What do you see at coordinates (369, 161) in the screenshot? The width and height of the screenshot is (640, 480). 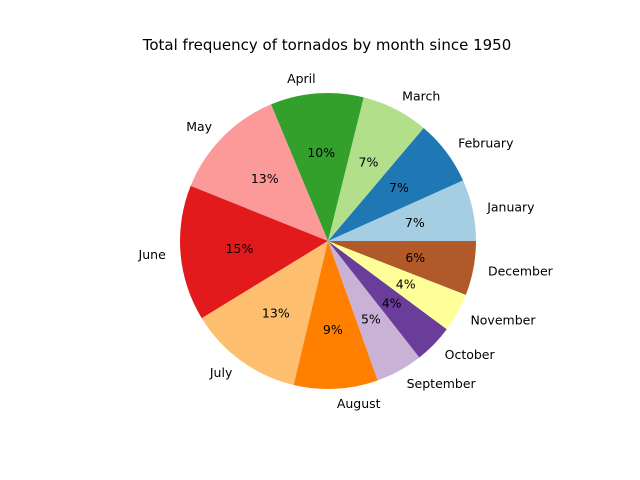 I see `percent-label-march: 7%` at bounding box center [369, 161].